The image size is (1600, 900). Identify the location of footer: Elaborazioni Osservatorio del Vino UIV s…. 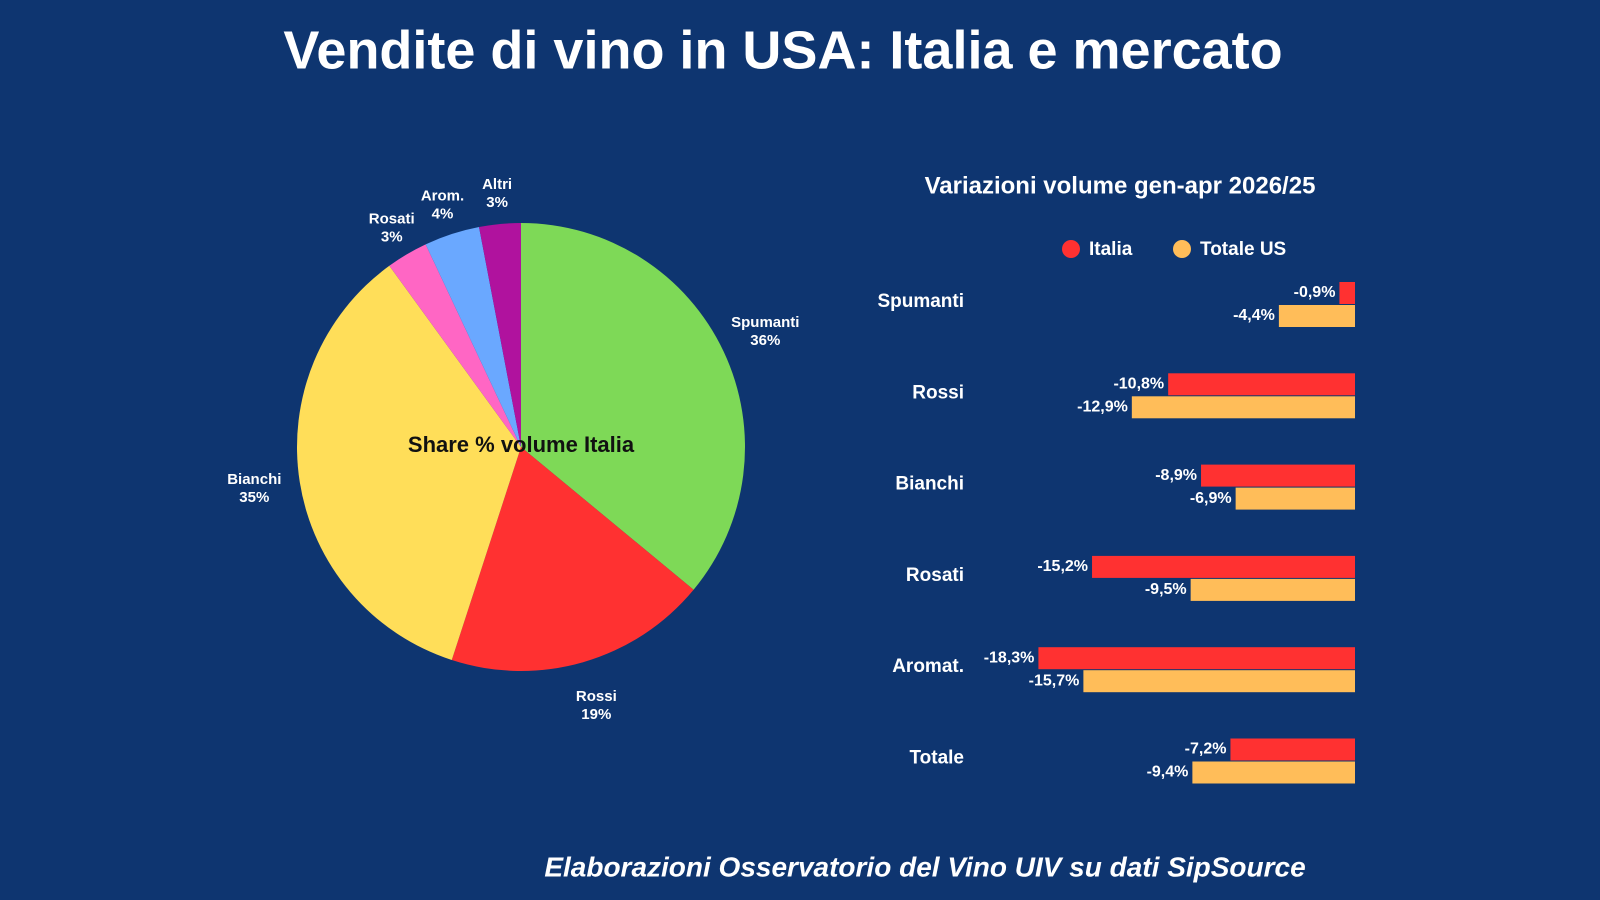
(924, 866).